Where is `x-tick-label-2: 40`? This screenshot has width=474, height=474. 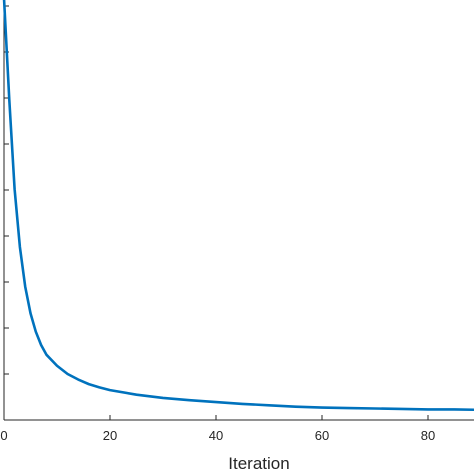
x-tick-label-2: 40 is located at coordinates (216, 435).